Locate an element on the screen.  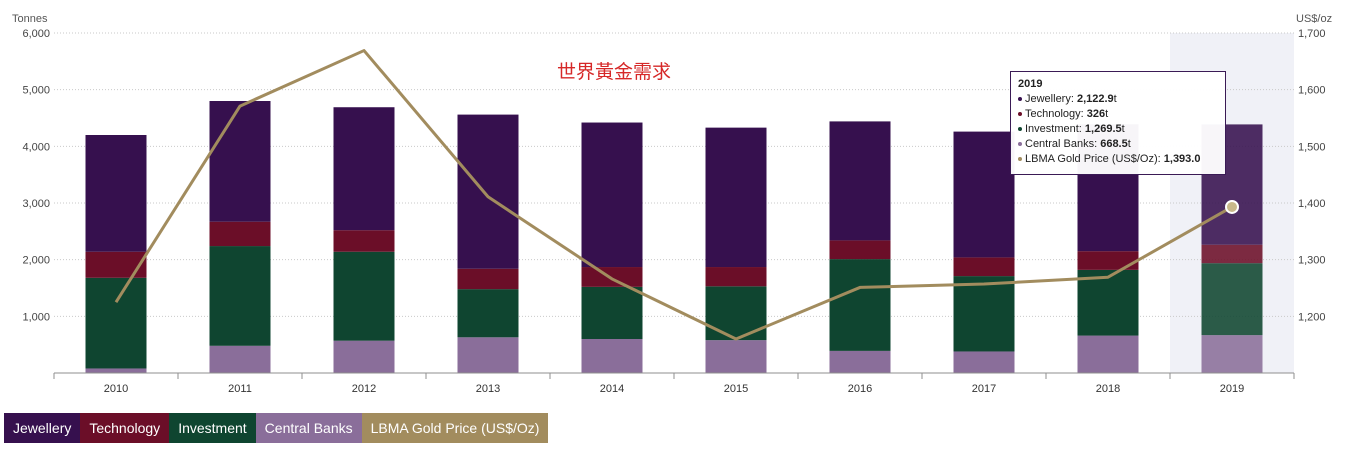
legend-item-central-banks: Central Banks is located at coordinates (308, 428).